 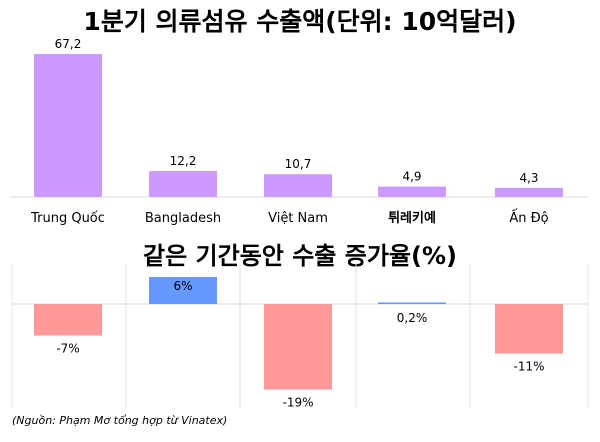 I want to click on category-label-1: Bangladesh, so click(x=183, y=218).